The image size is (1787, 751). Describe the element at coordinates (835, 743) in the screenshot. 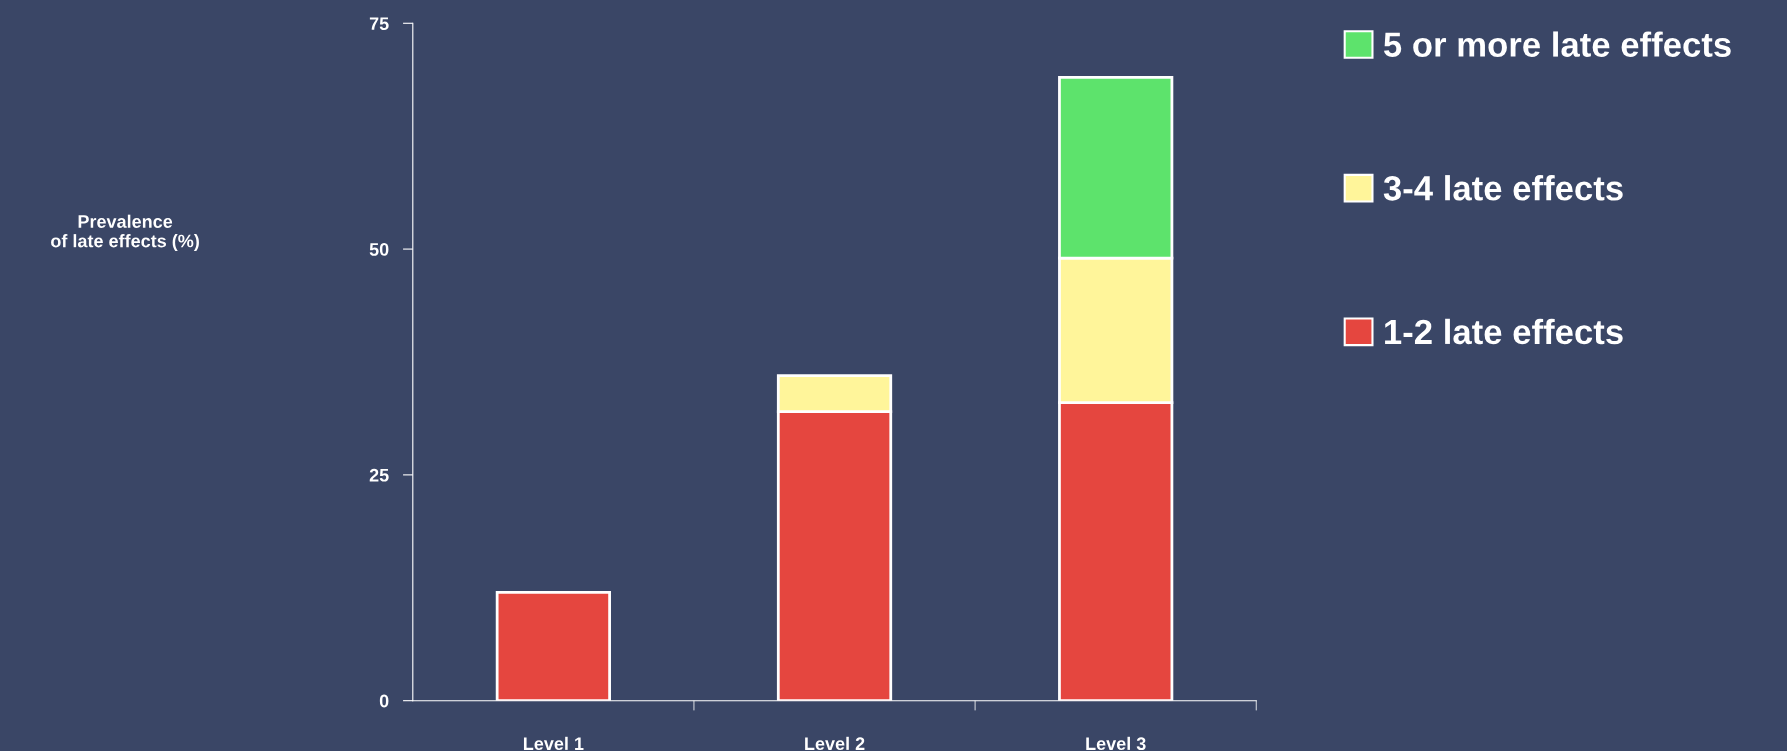

I see `x-tick-label: Level 2` at that location.